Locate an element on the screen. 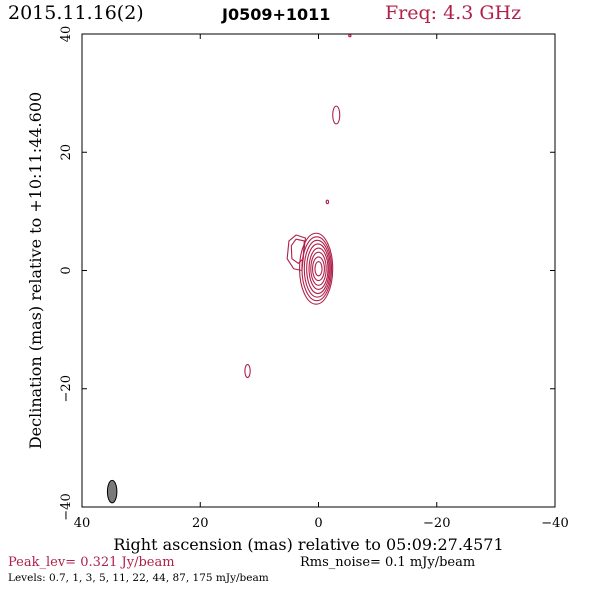 The image size is (590, 590). rms-noise: Rms_noise= 0.1 mJy/beam is located at coordinates (388, 562).